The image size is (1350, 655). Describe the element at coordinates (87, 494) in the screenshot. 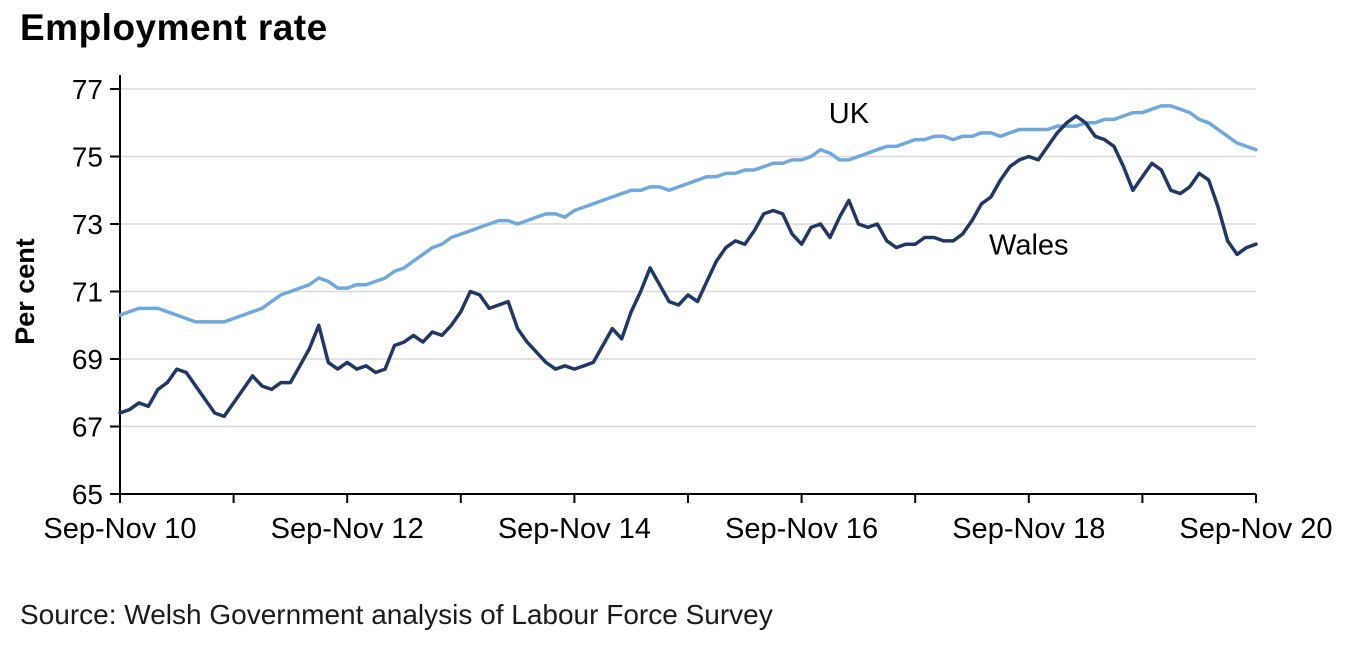

I see `y-tick-label: 65` at that location.